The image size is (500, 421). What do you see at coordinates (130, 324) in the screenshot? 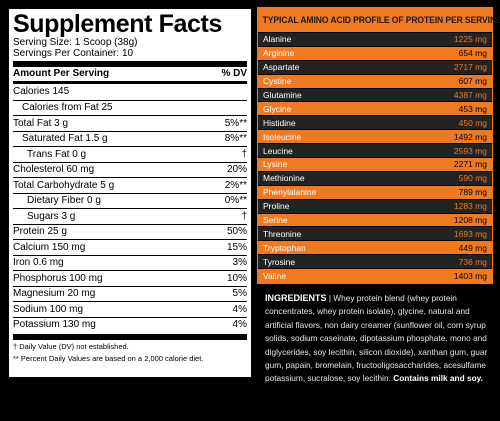
I see `nutrient-row: Potassium 130 mg 4%` at bounding box center [130, 324].